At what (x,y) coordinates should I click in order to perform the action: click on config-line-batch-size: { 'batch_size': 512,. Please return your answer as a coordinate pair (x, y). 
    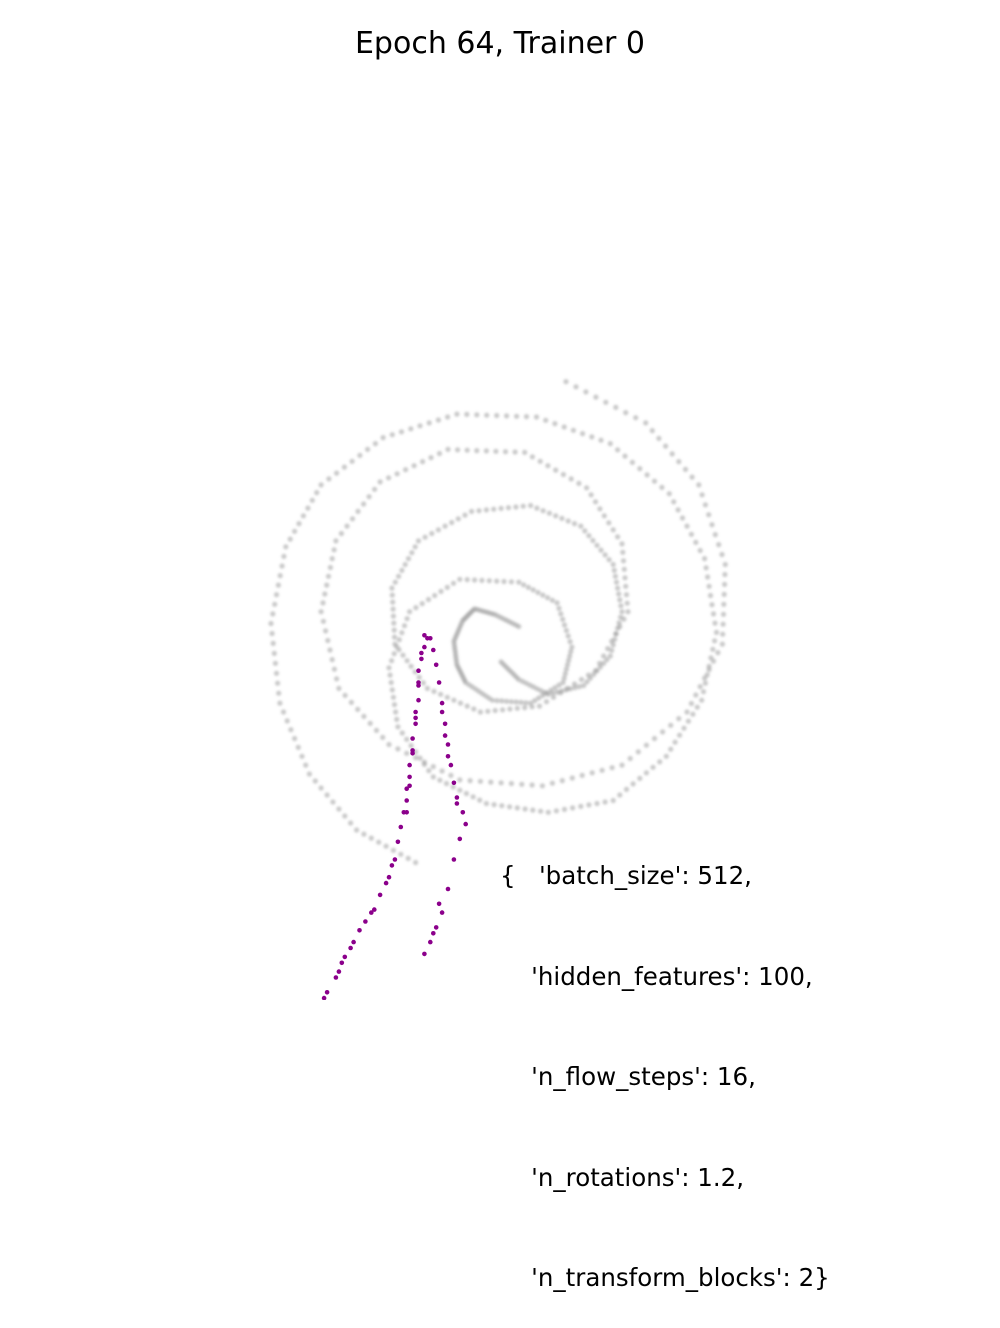
    Looking at the image, I should click on (626, 875).